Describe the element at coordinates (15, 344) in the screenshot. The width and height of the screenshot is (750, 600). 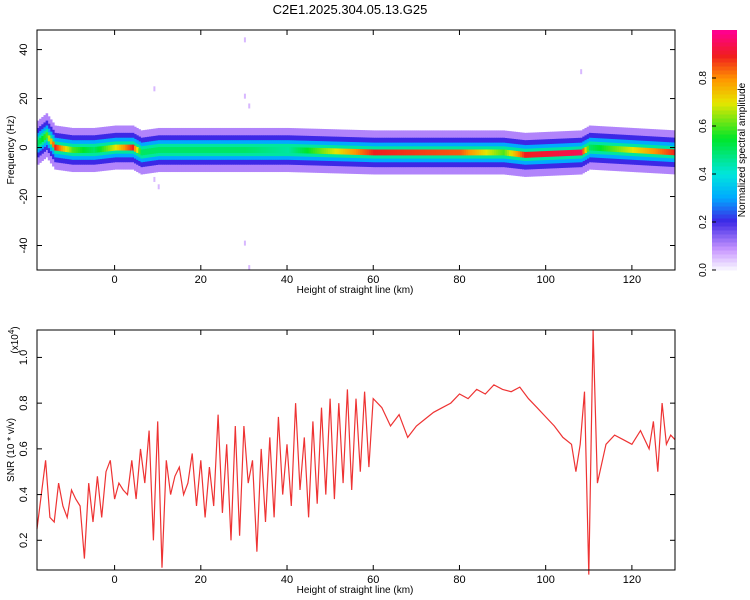
I see `y-multiplier-base: (x10` at that location.